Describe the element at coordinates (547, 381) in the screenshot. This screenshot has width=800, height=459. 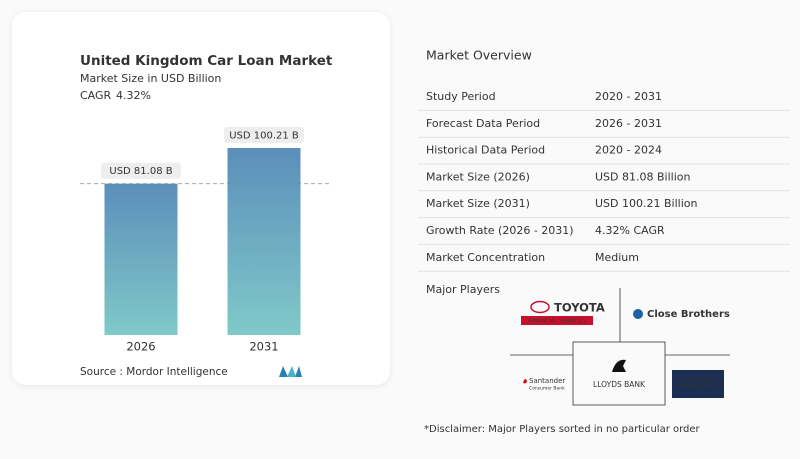
I see `logo-text: Santander` at that location.